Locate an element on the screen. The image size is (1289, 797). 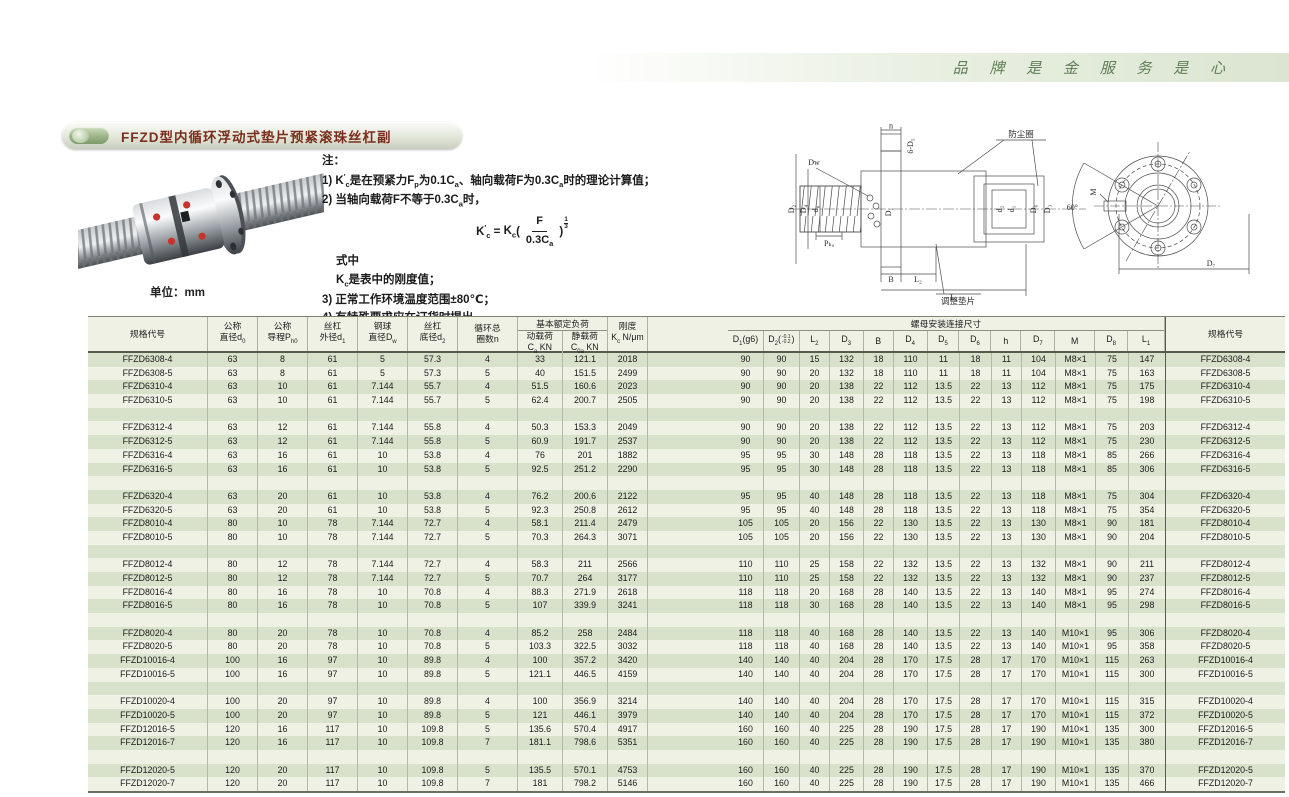
table-cell: 95 is located at coordinates (1112, 606).